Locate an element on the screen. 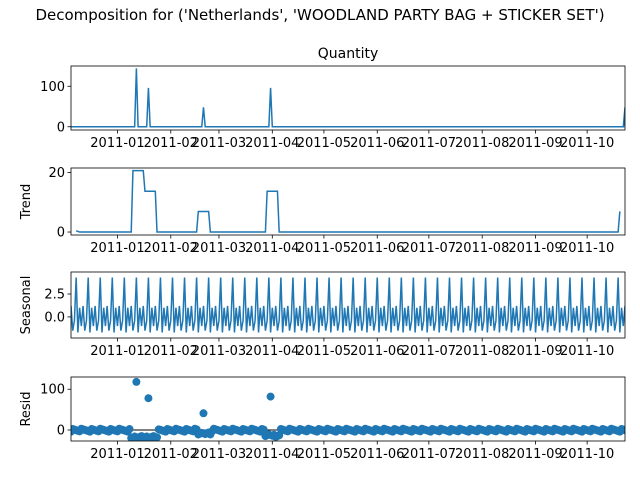  y-tick-label: 2.5 is located at coordinates (54, 295).